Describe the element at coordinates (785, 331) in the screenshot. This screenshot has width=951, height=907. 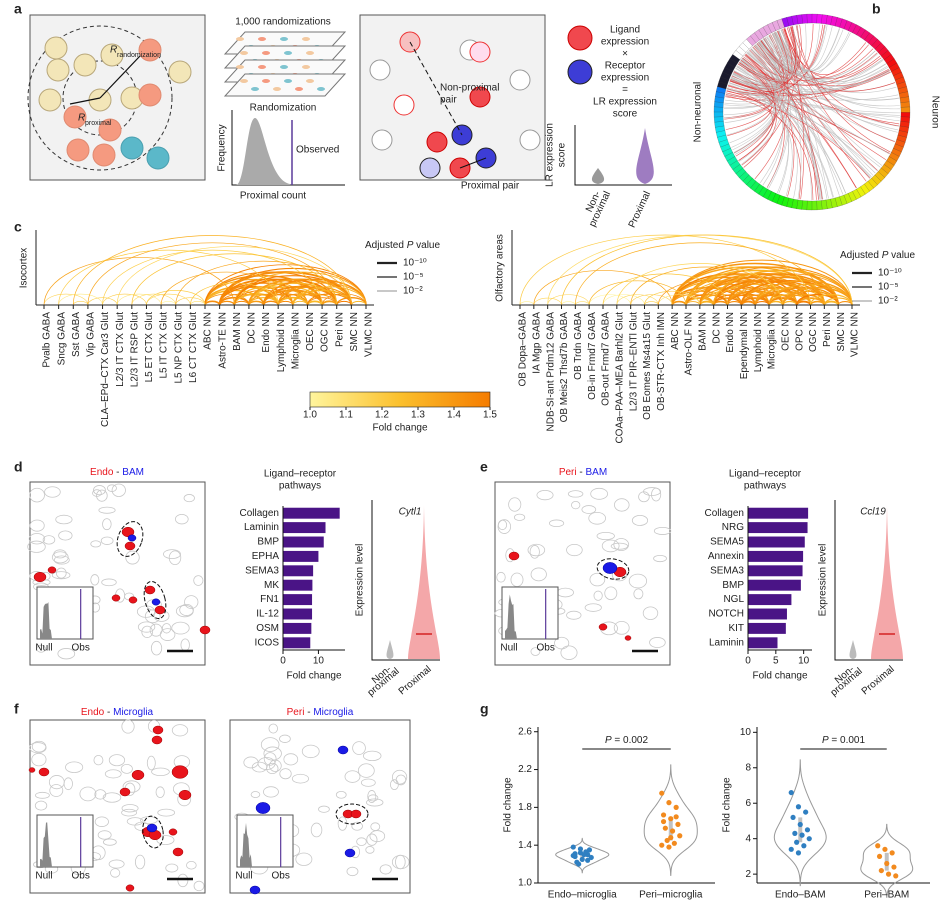
I see `label: OEC NN` at that location.